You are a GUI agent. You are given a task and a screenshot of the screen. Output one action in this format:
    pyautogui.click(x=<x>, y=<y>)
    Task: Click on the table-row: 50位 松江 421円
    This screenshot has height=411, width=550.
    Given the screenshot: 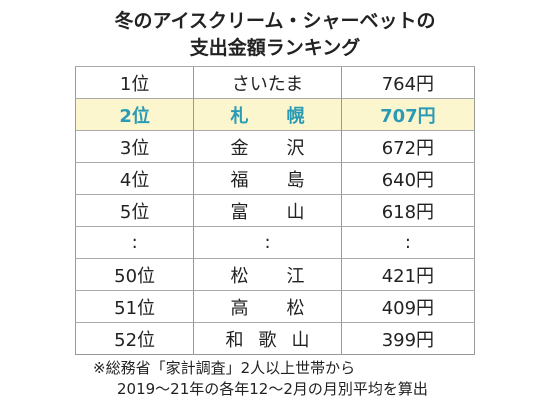 What is the action you would take?
    pyautogui.click(x=275, y=274)
    